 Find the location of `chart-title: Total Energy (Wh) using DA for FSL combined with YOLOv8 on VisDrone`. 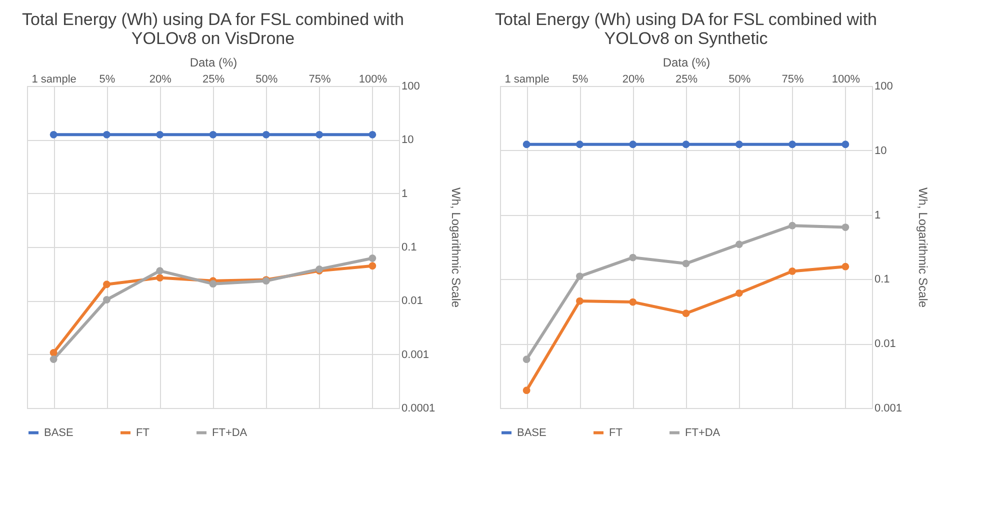

chart-title: Total Energy (Wh) using DA for FSL combined with YOLOv8 on VisDrone is located at coordinates (213, 29).